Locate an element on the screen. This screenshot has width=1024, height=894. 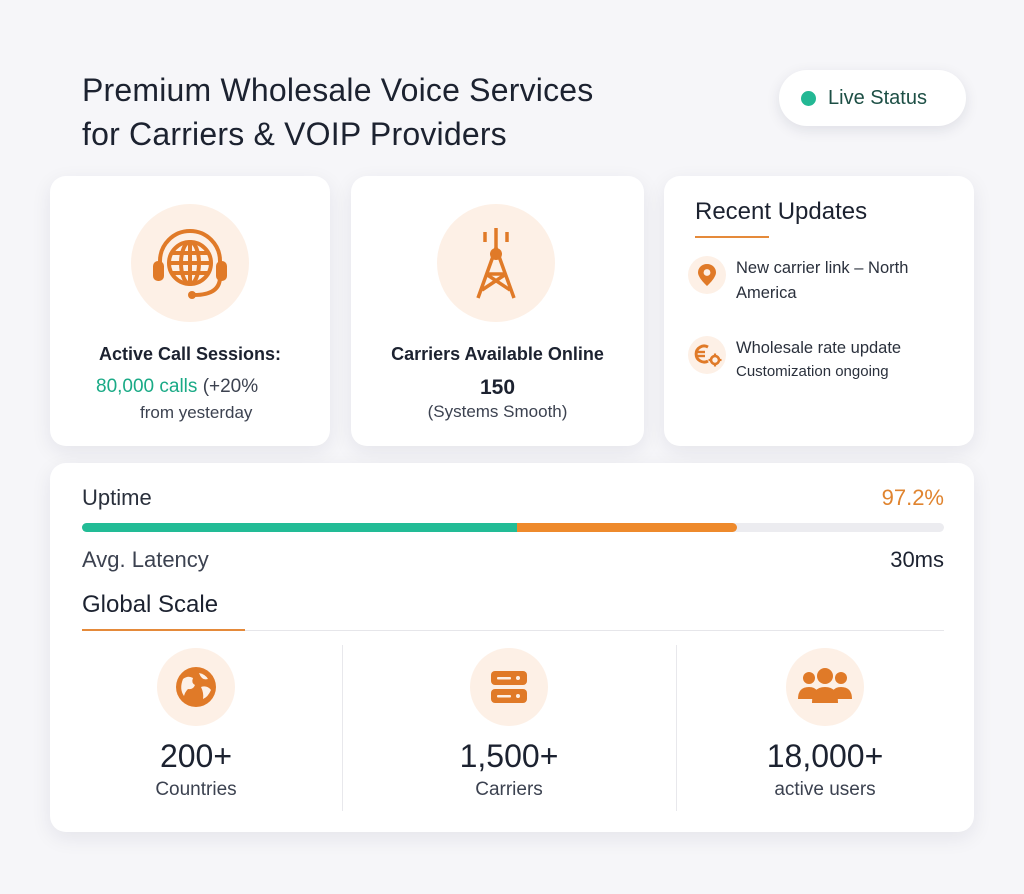
recent-updates-underline is located at coordinates (732, 237).